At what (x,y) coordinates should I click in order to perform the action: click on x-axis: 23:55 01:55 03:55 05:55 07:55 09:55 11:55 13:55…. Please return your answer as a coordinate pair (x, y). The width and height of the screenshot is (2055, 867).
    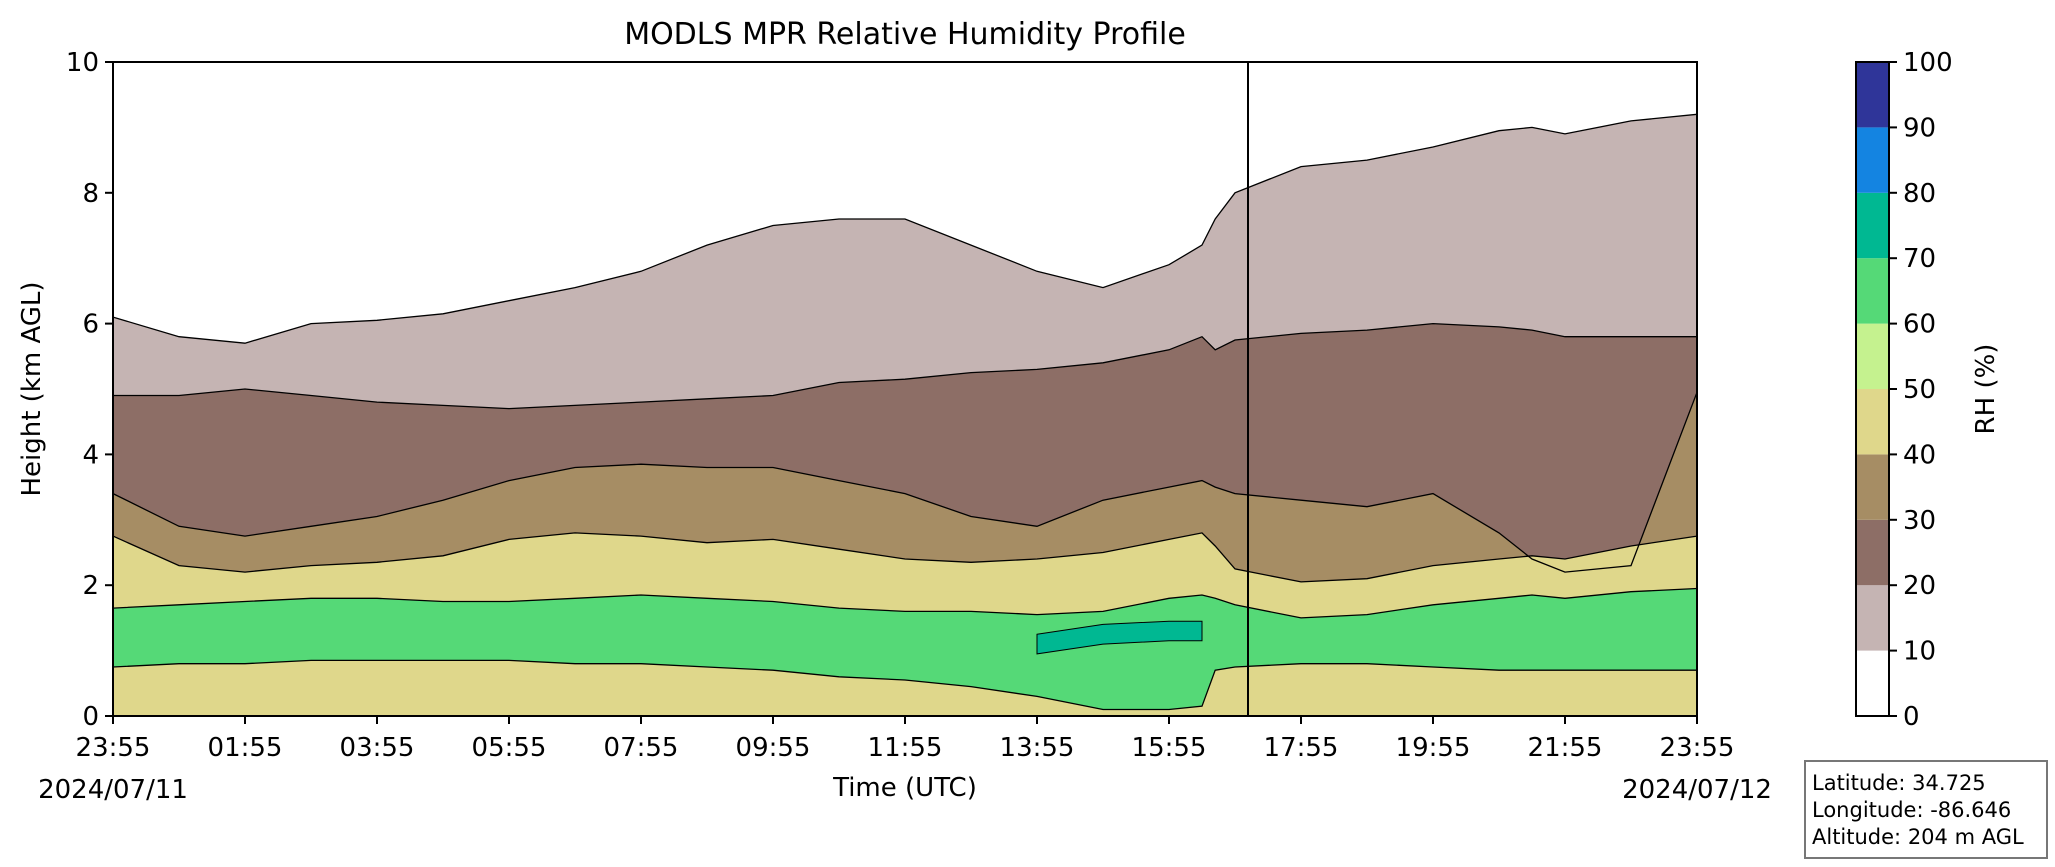
    Looking at the image, I should click on (905, 739).